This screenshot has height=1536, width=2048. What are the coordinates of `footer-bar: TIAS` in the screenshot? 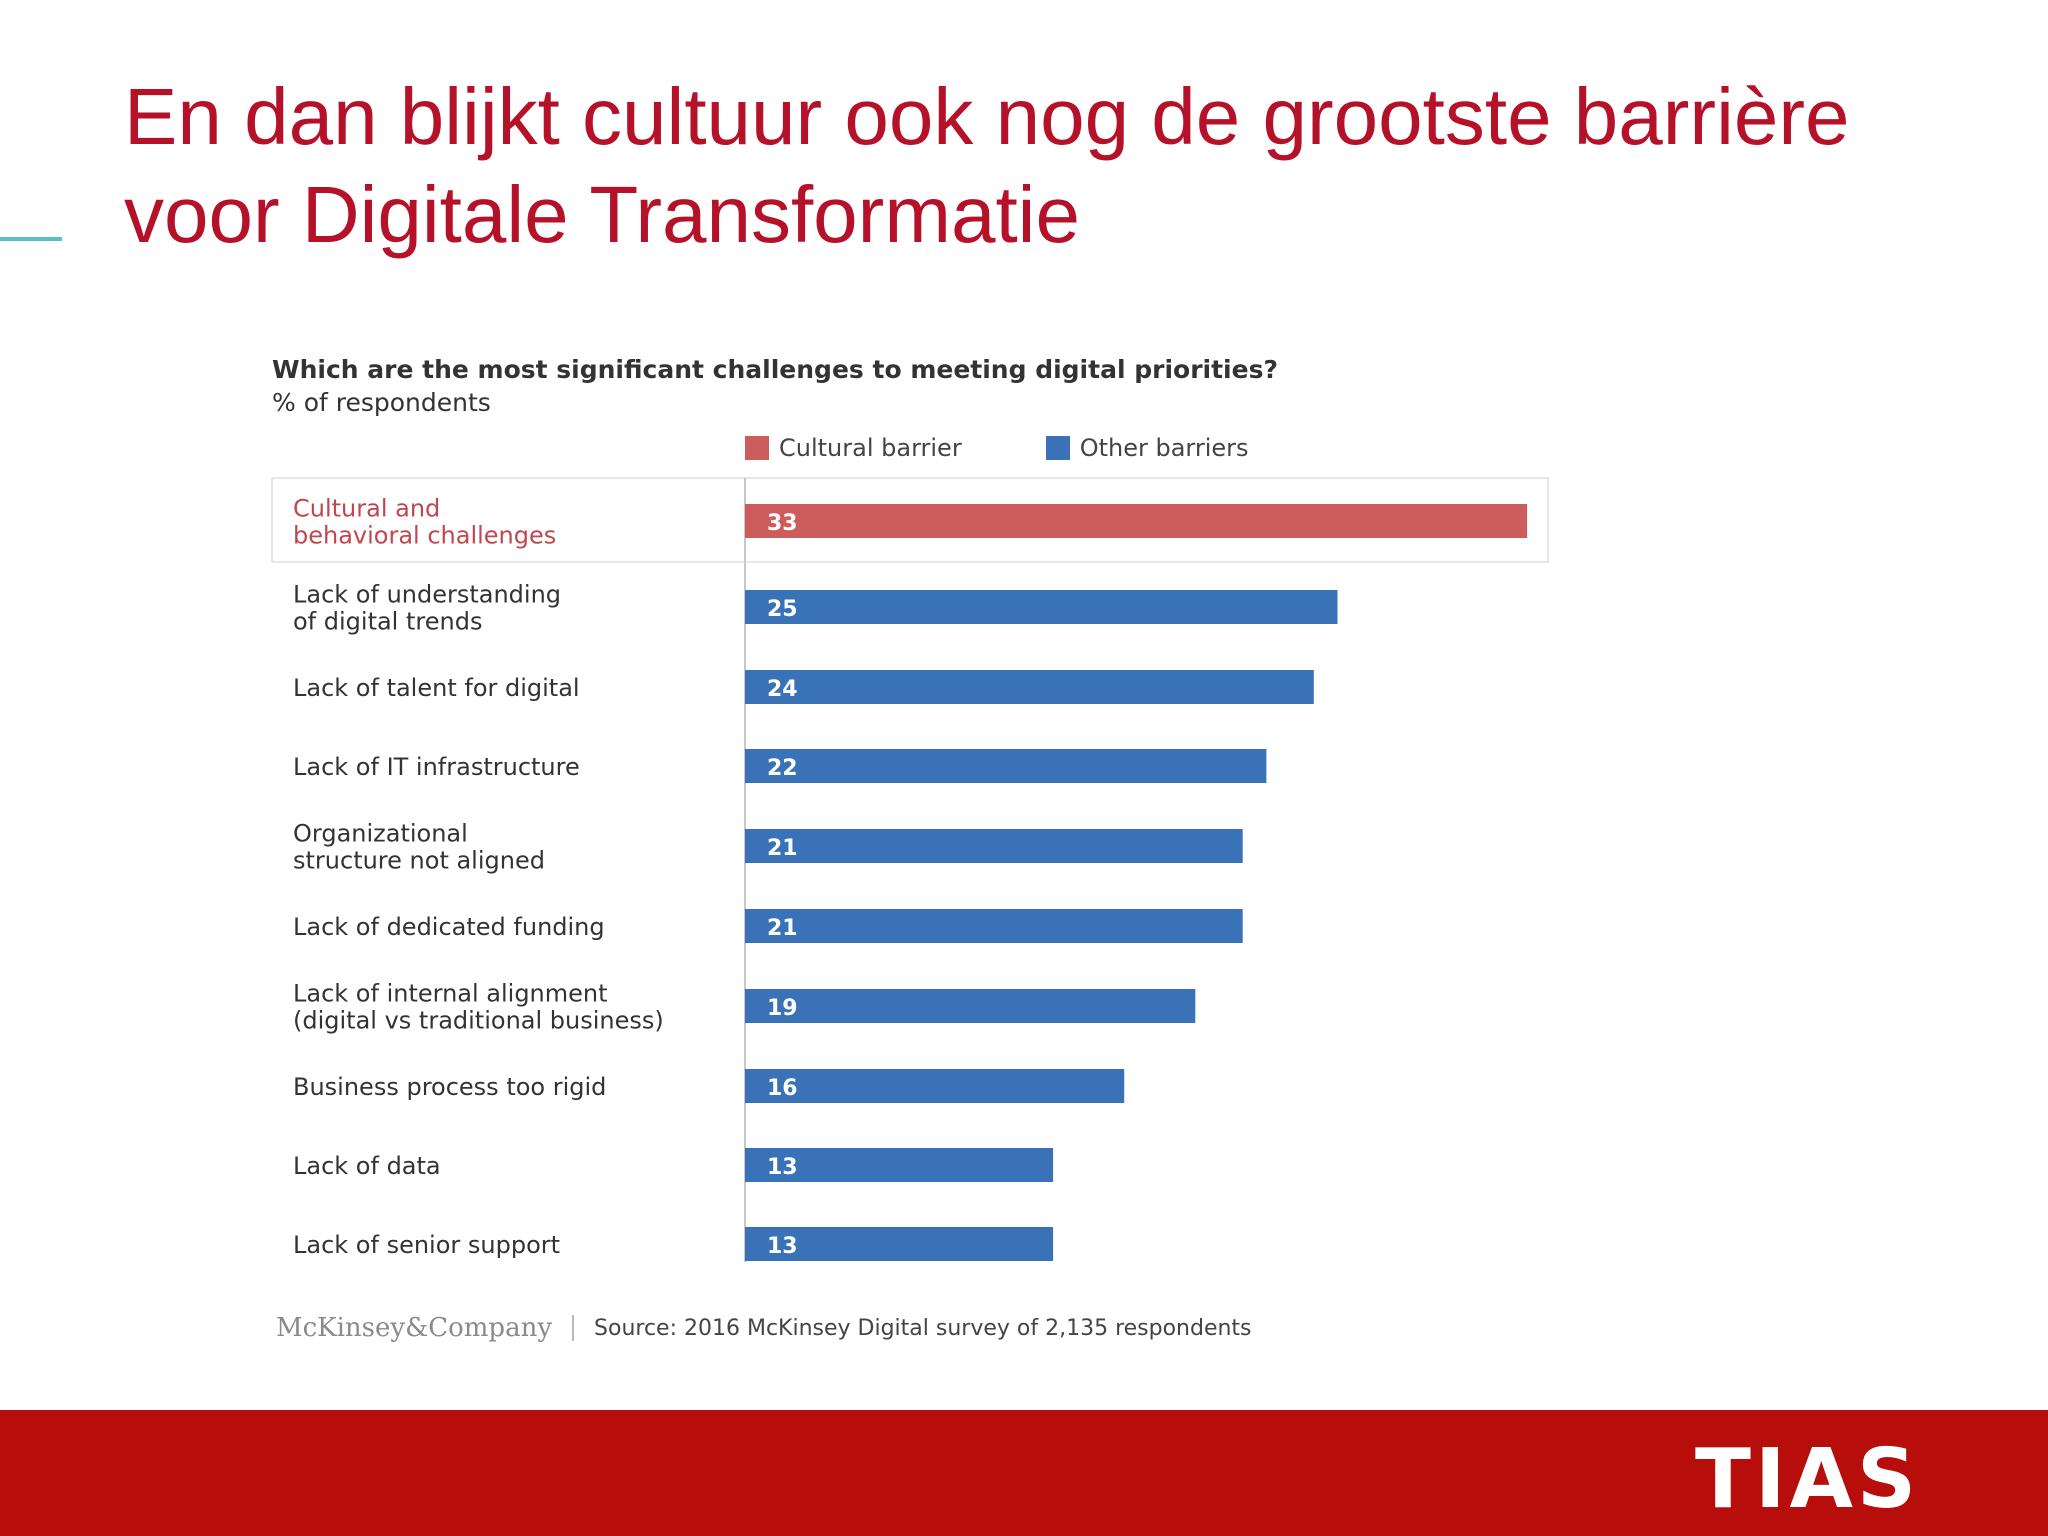 It's located at (1024, 1473).